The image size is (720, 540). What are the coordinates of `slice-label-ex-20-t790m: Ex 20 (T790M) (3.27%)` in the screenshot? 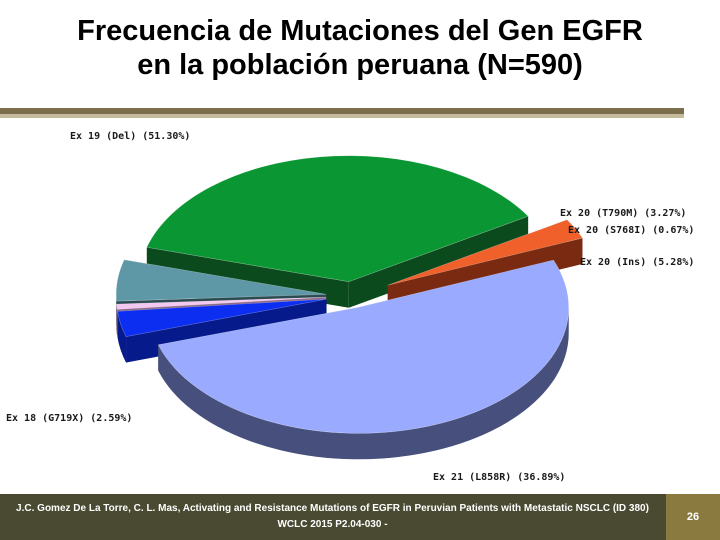 It's located at (623, 213).